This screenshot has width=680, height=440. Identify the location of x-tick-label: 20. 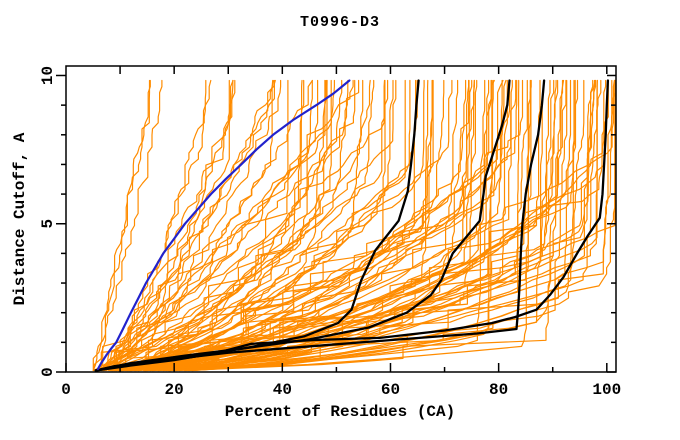
(174, 390).